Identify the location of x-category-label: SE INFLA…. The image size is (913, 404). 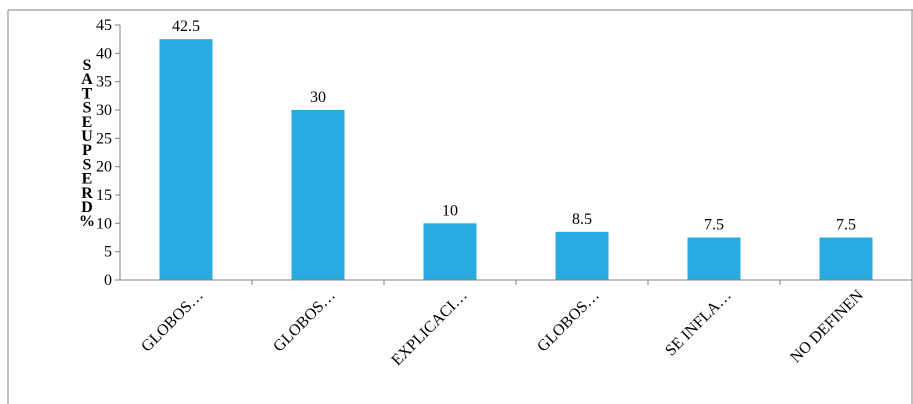
(698, 323).